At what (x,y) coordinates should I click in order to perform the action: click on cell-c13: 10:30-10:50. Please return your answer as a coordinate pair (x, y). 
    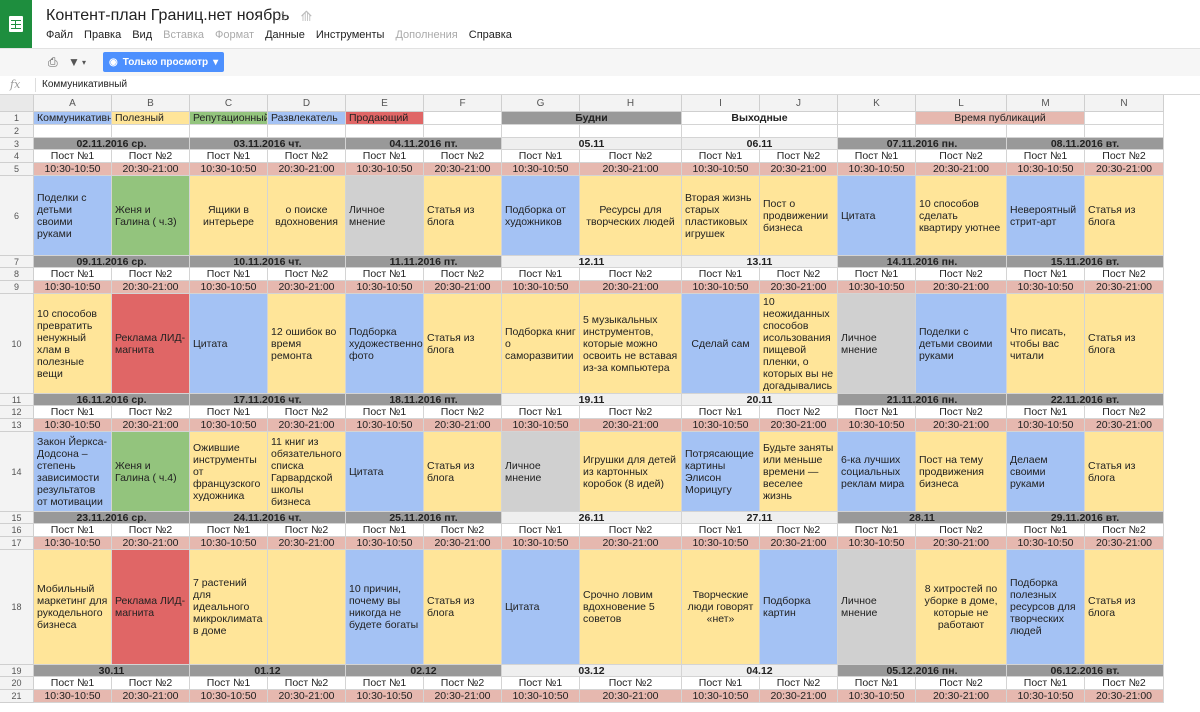
    Looking at the image, I should click on (229, 425).